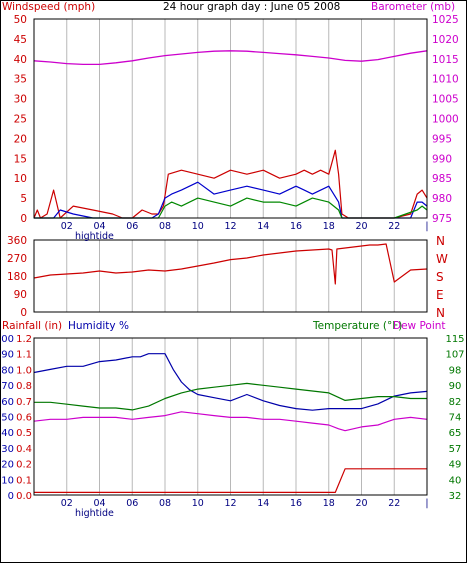  I want to click on tick-wind-45: 45, so click(20, 40).